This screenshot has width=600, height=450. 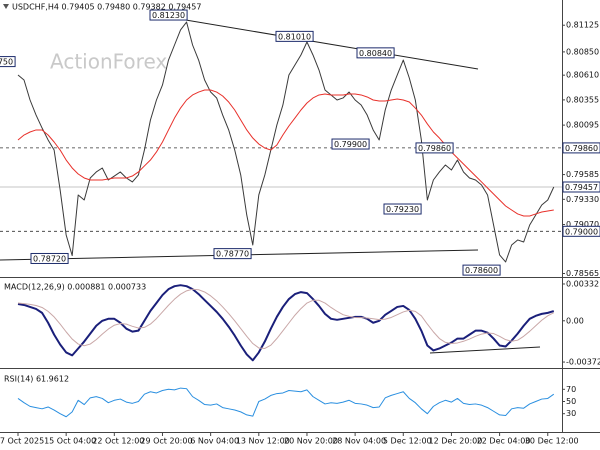 I want to click on price-annotation-label: 0.79900, so click(x=350, y=144).